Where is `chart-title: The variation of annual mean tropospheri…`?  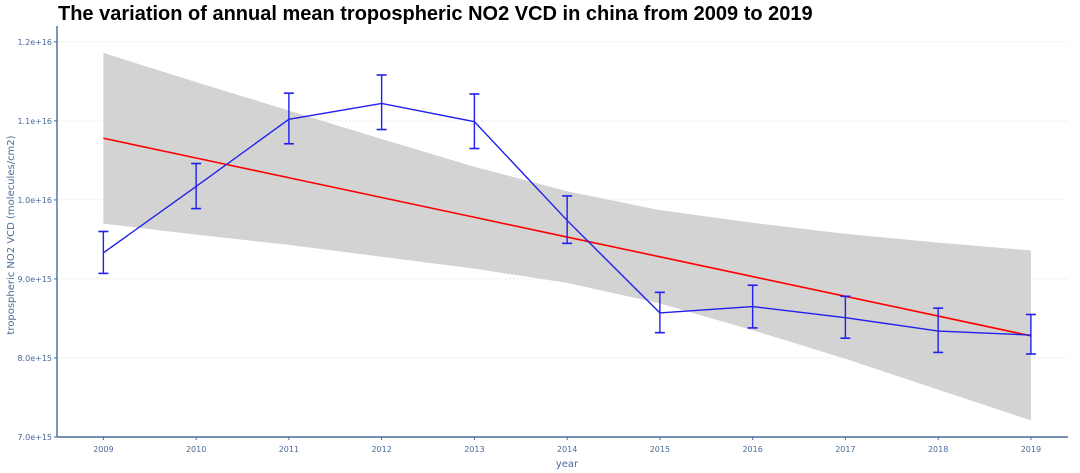
chart-title: The variation of annual mean tropospheri… is located at coordinates (435, 14).